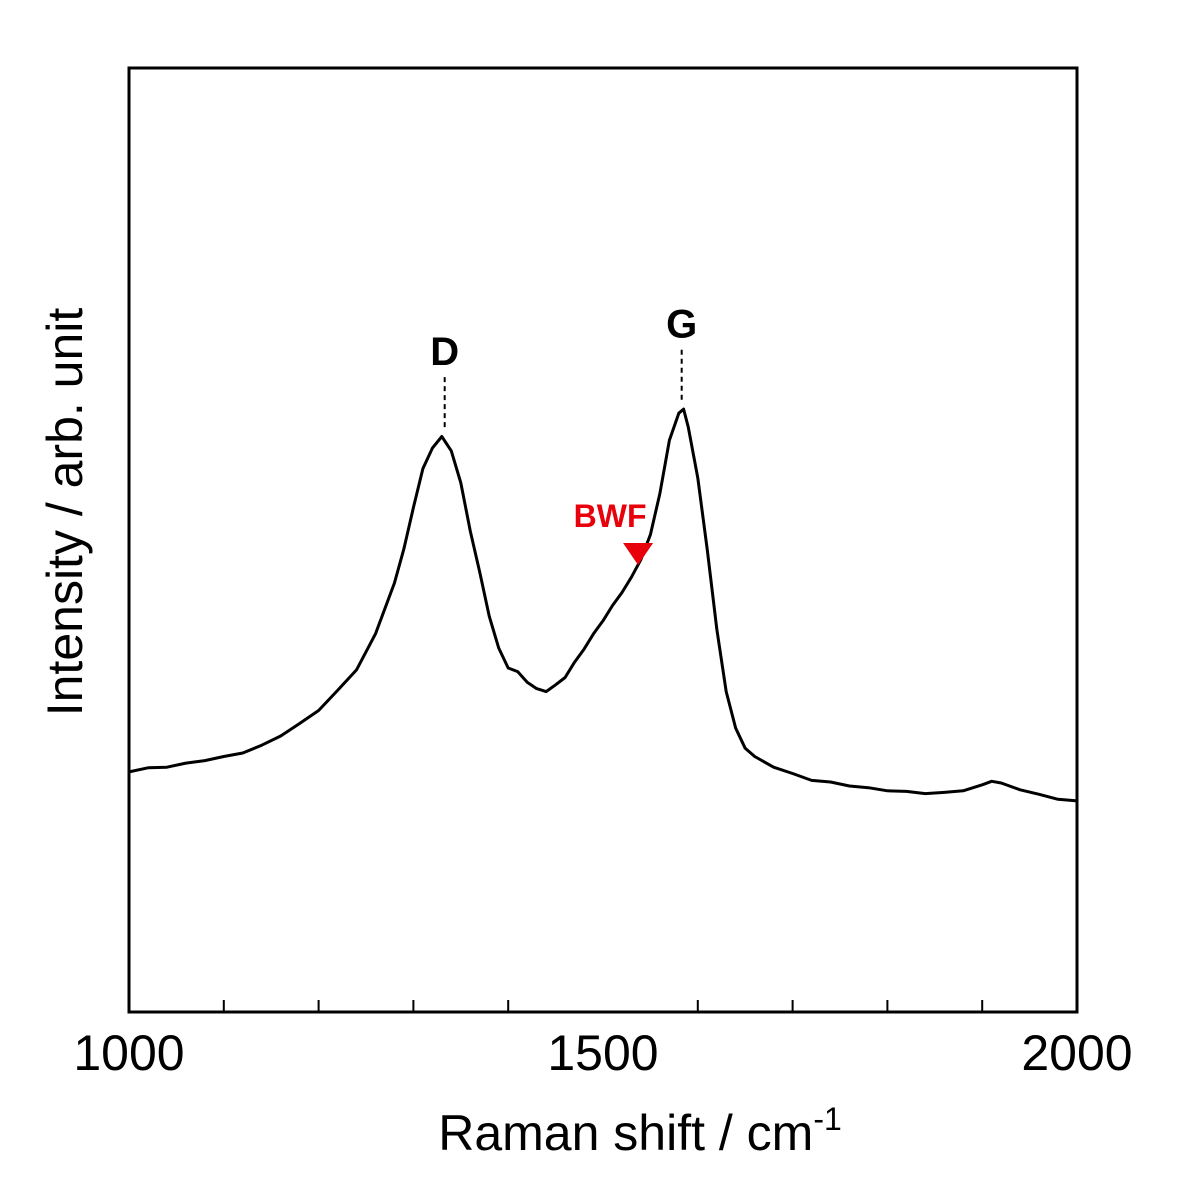 This screenshot has height=1204, width=1200. What do you see at coordinates (1076, 1053) in the screenshot?
I see `x-tick-label: 2000` at bounding box center [1076, 1053].